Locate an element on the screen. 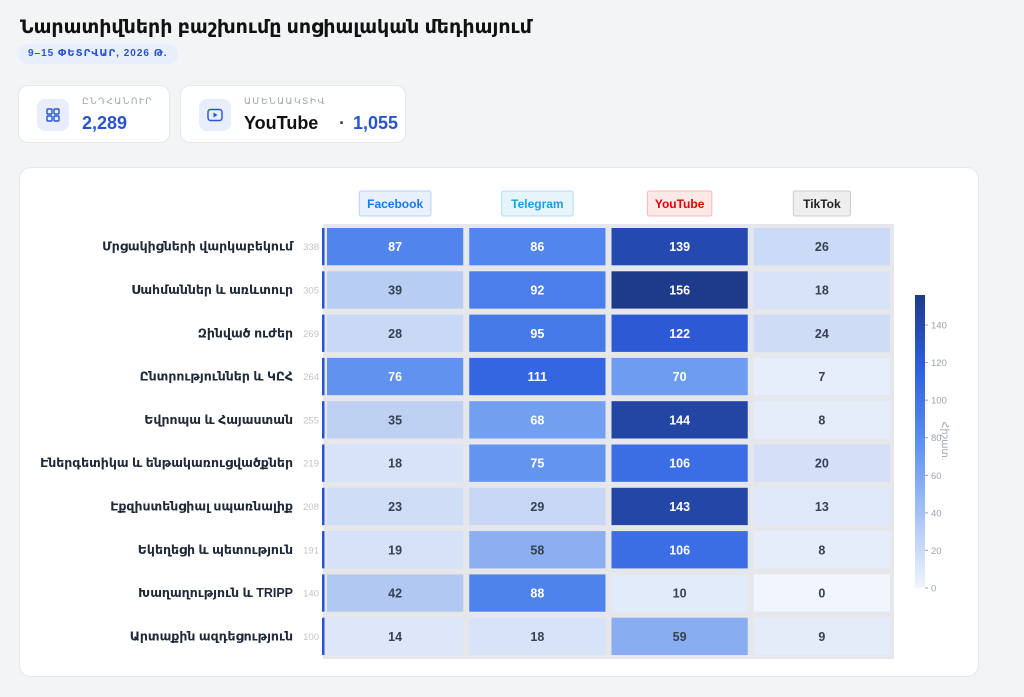 Image resolution: width=1024 pixels, height=697 pixels. cell-value: 92 is located at coordinates (537, 290).